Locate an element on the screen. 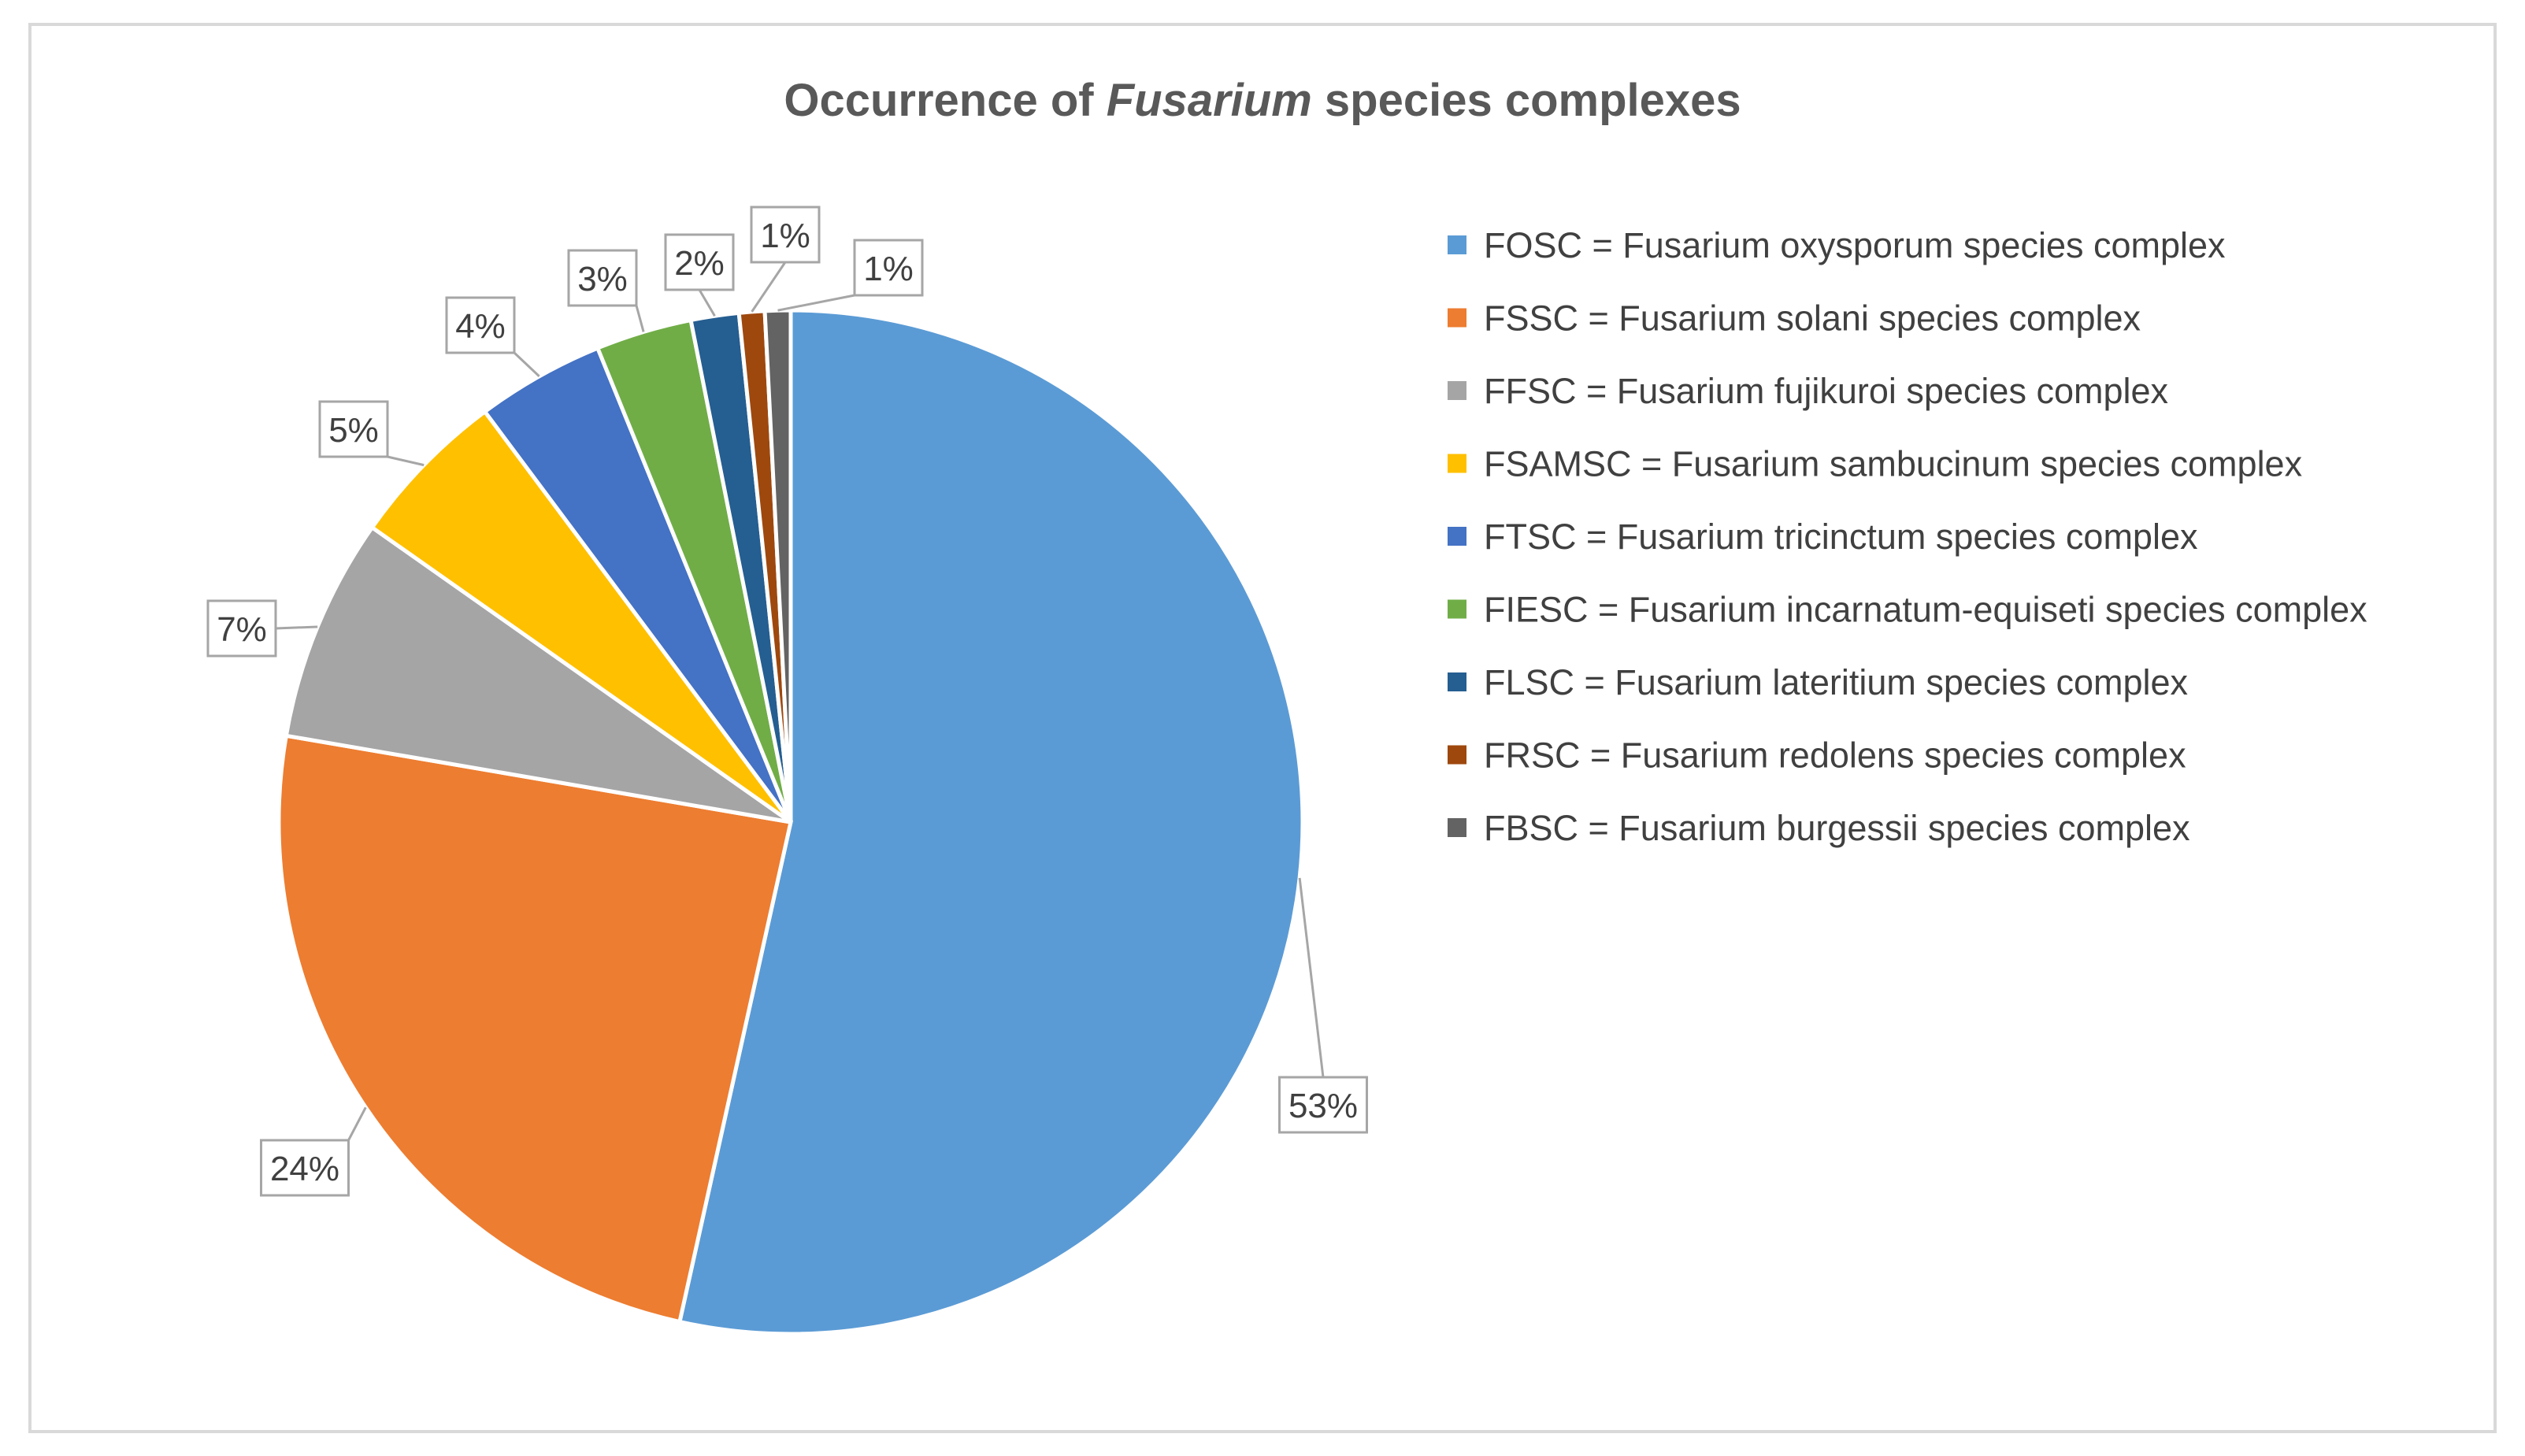 Image resolution: width=2525 pixels, height=1456 pixels. data-label: 53% is located at coordinates (1323, 1106).